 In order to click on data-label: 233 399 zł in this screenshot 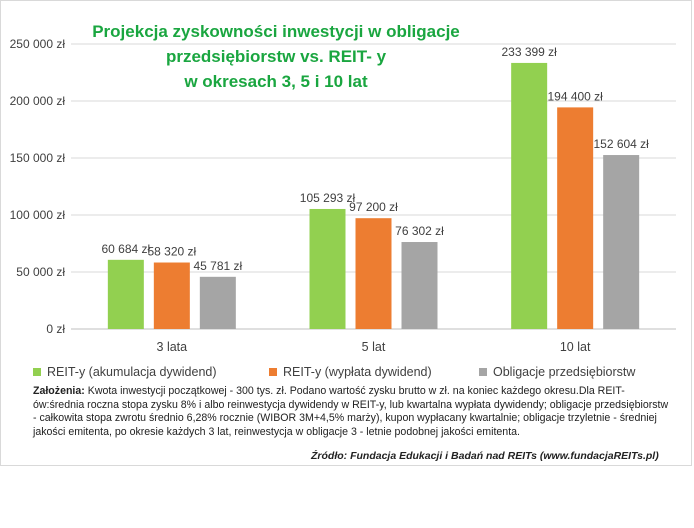, I will do `click(529, 52)`.